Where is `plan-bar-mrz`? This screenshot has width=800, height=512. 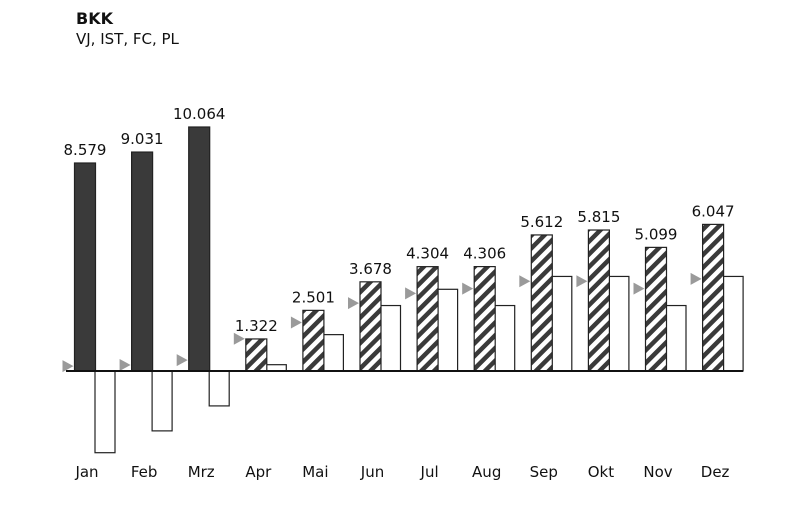
plan-bar-mrz is located at coordinates (219, 388).